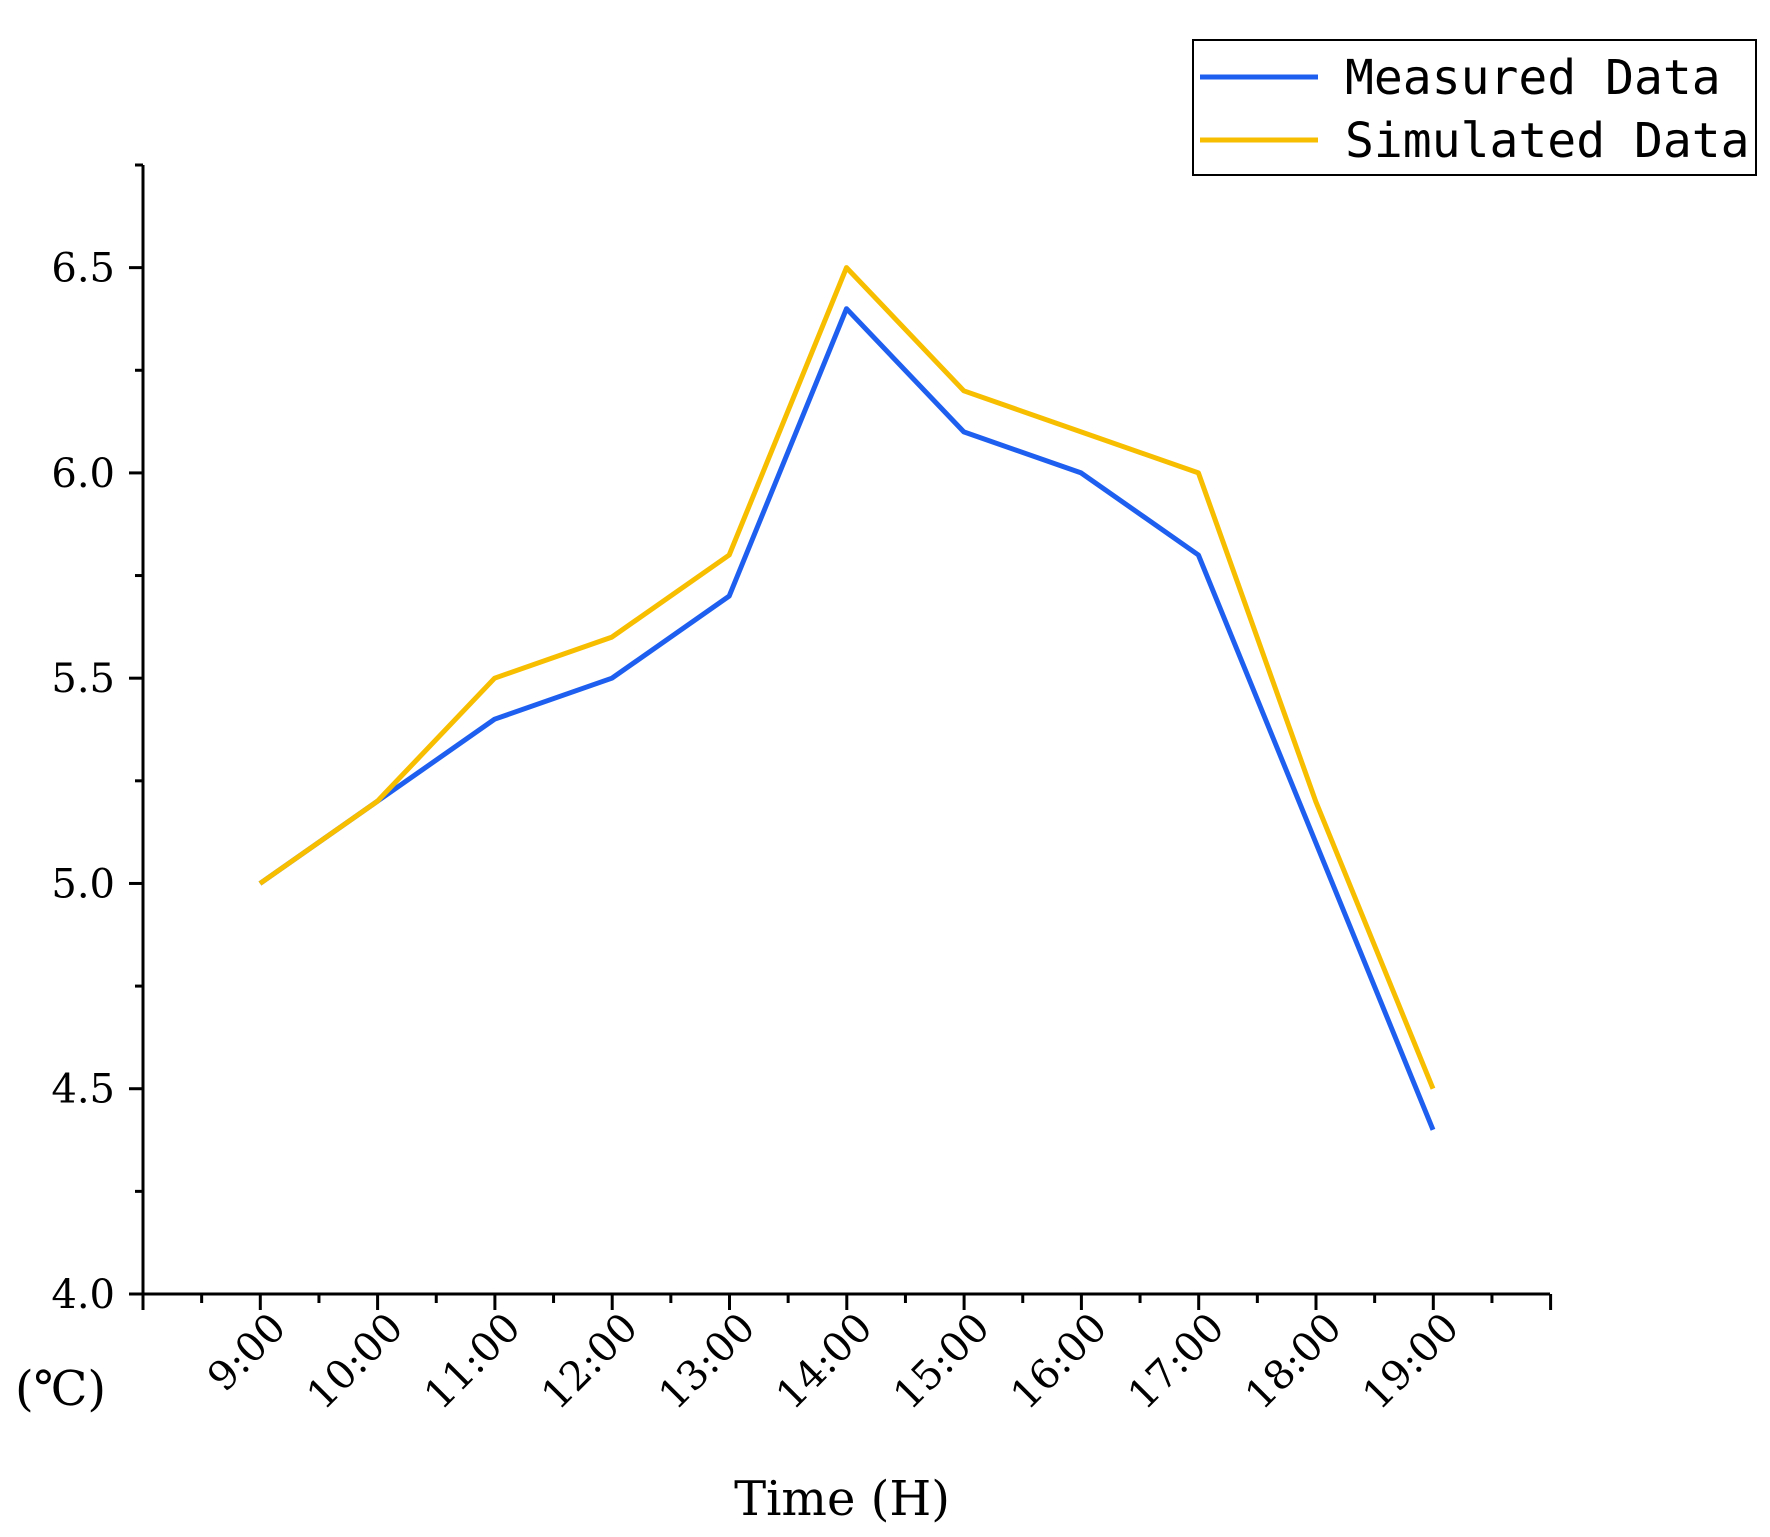 The image size is (1770, 1537). Describe the element at coordinates (590, 1362) in the screenshot. I see `x-tick-label: 12:00` at that location.